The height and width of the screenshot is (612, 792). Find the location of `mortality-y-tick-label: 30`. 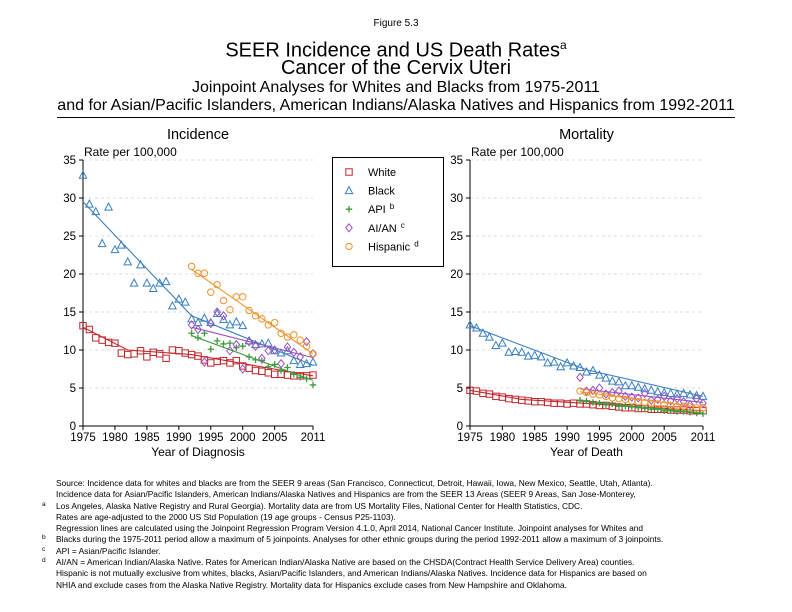

mortality-y-tick-label: 30 is located at coordinates (456, 199).